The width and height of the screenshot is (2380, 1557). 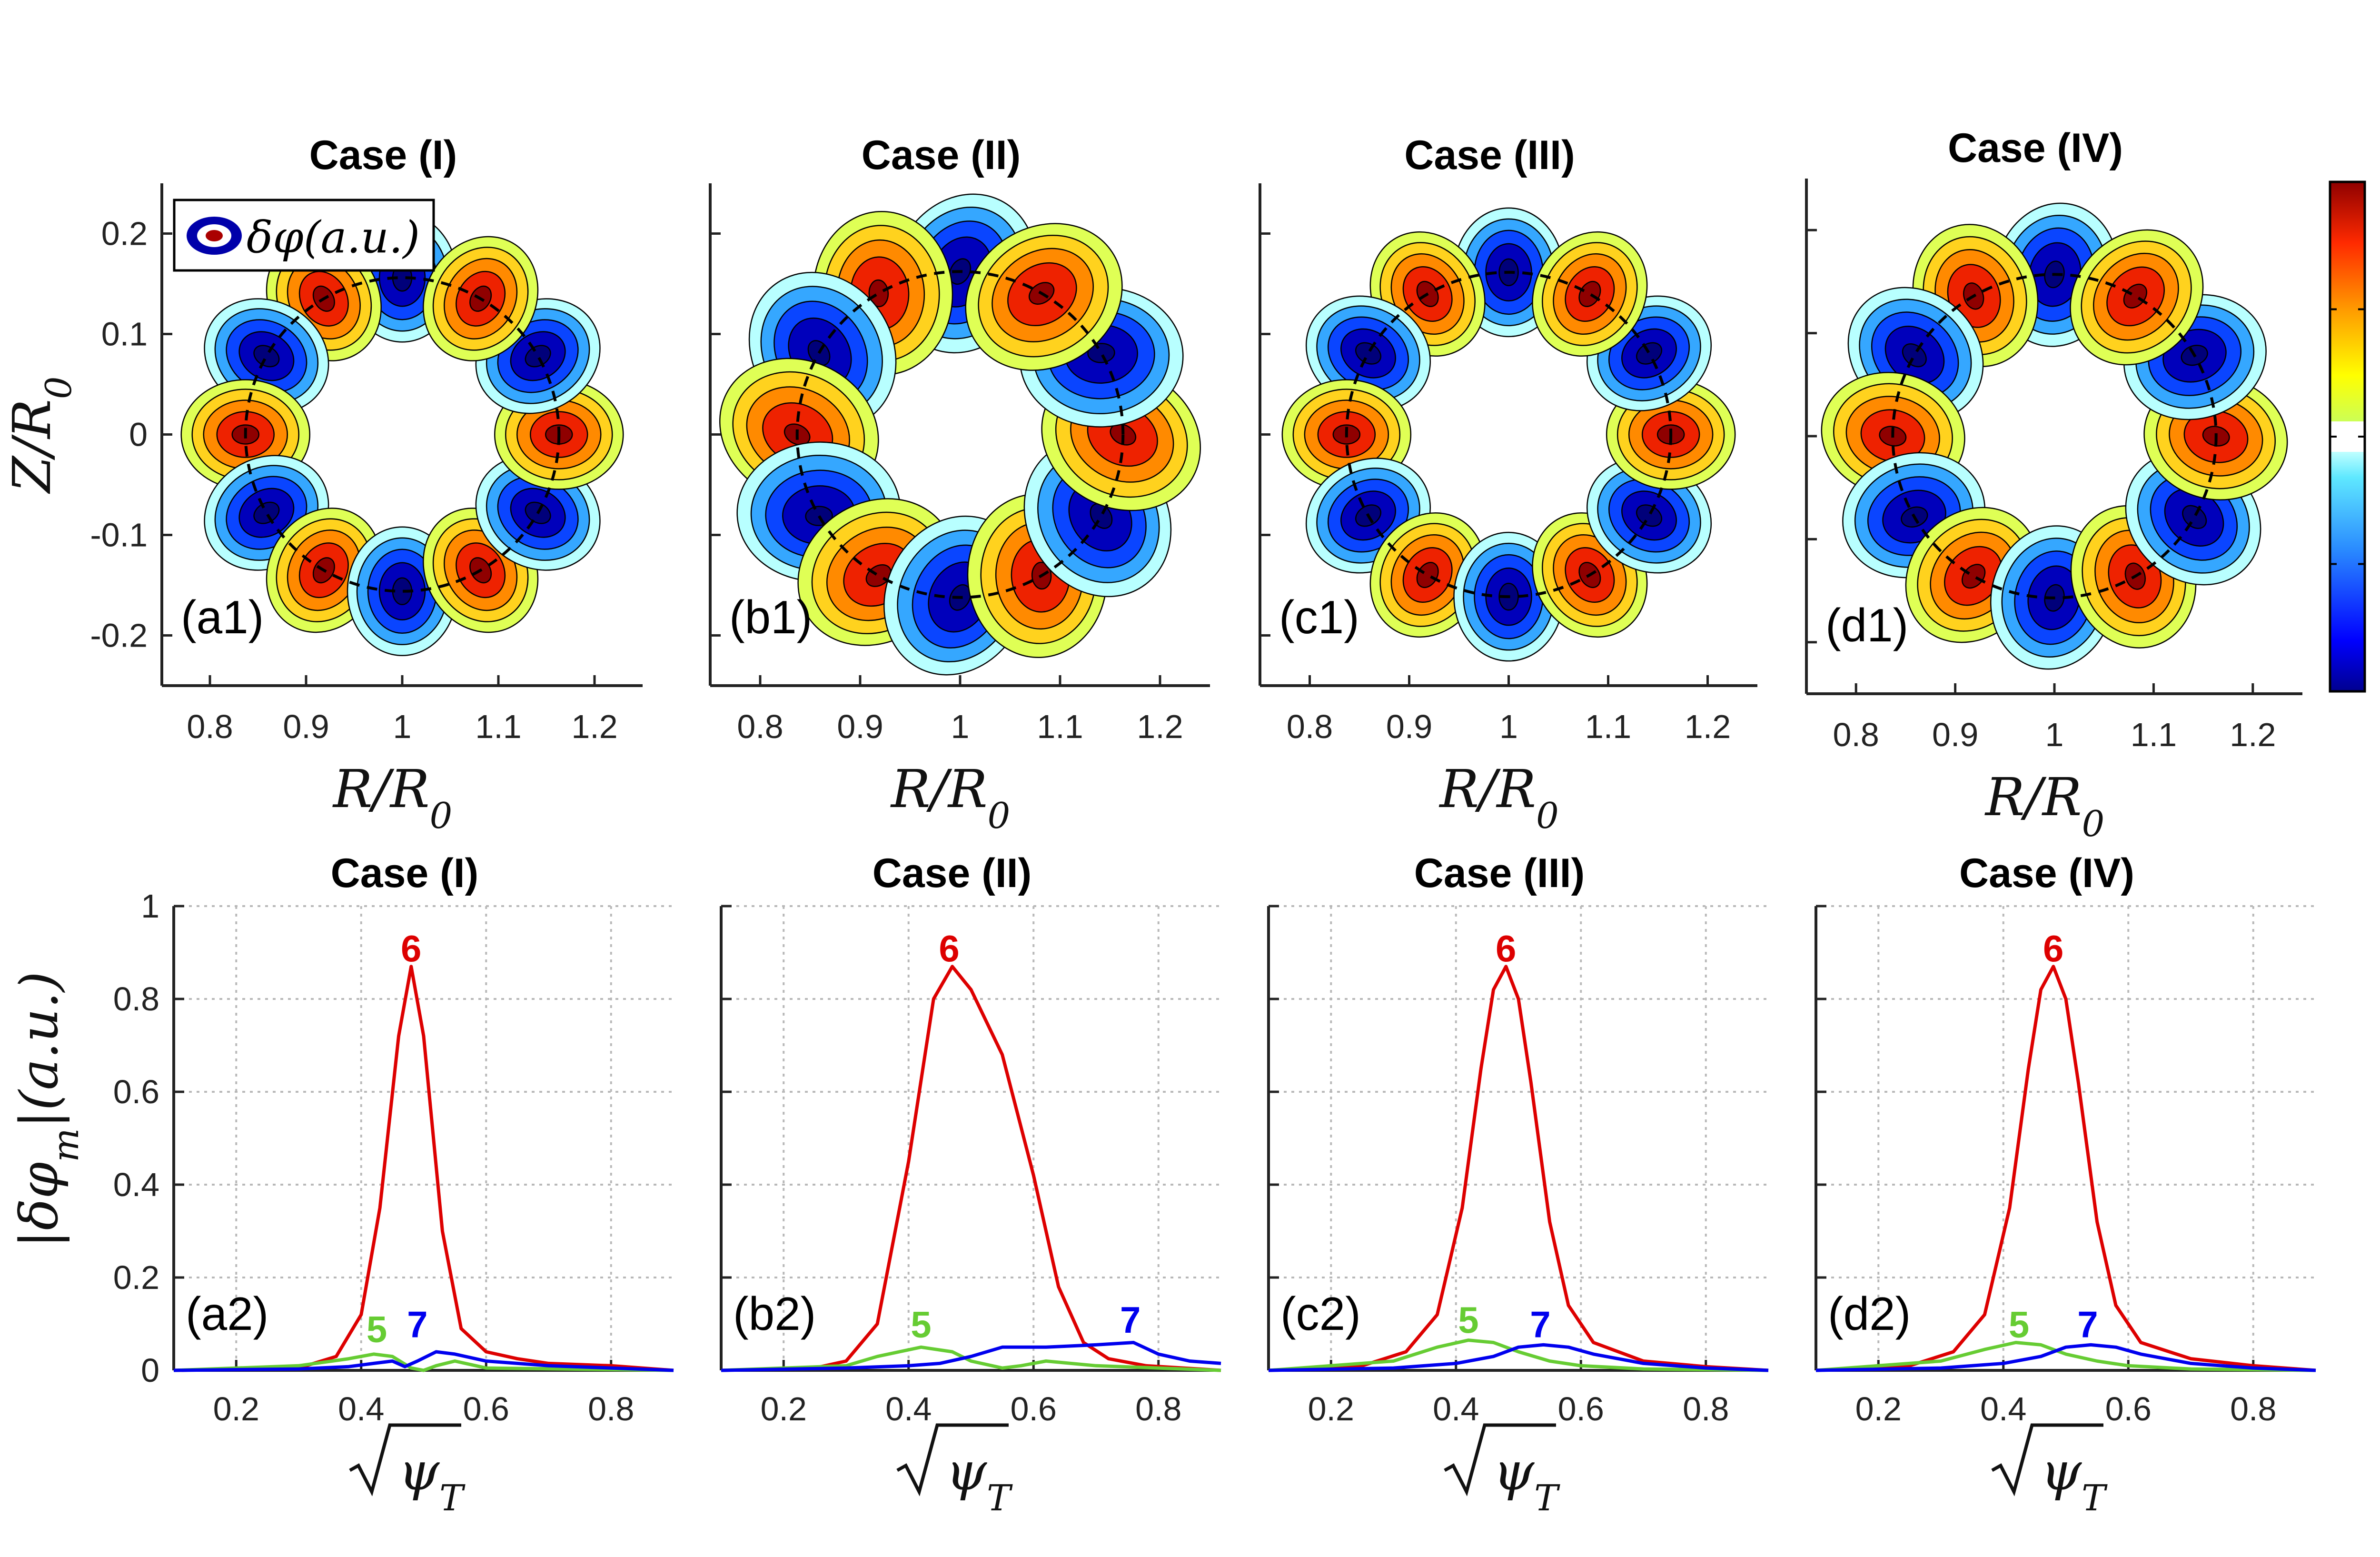 I want to click on y-tick-label: 0.4, so click(x=136, y=1184).